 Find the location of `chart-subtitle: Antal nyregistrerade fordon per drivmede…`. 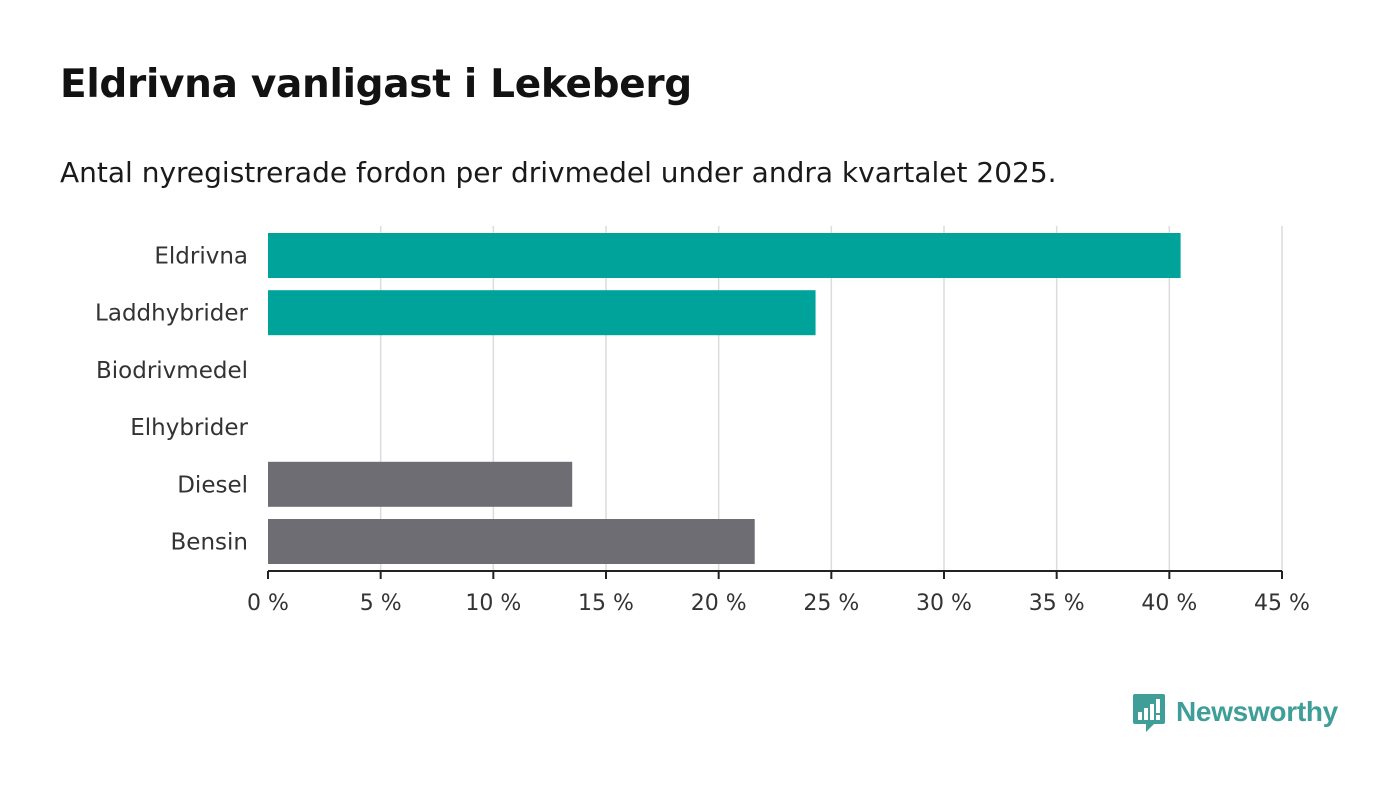

chart-subtitle: Antal nyregistrerade fordon per drivmede… is located at coordinates (558, 172).